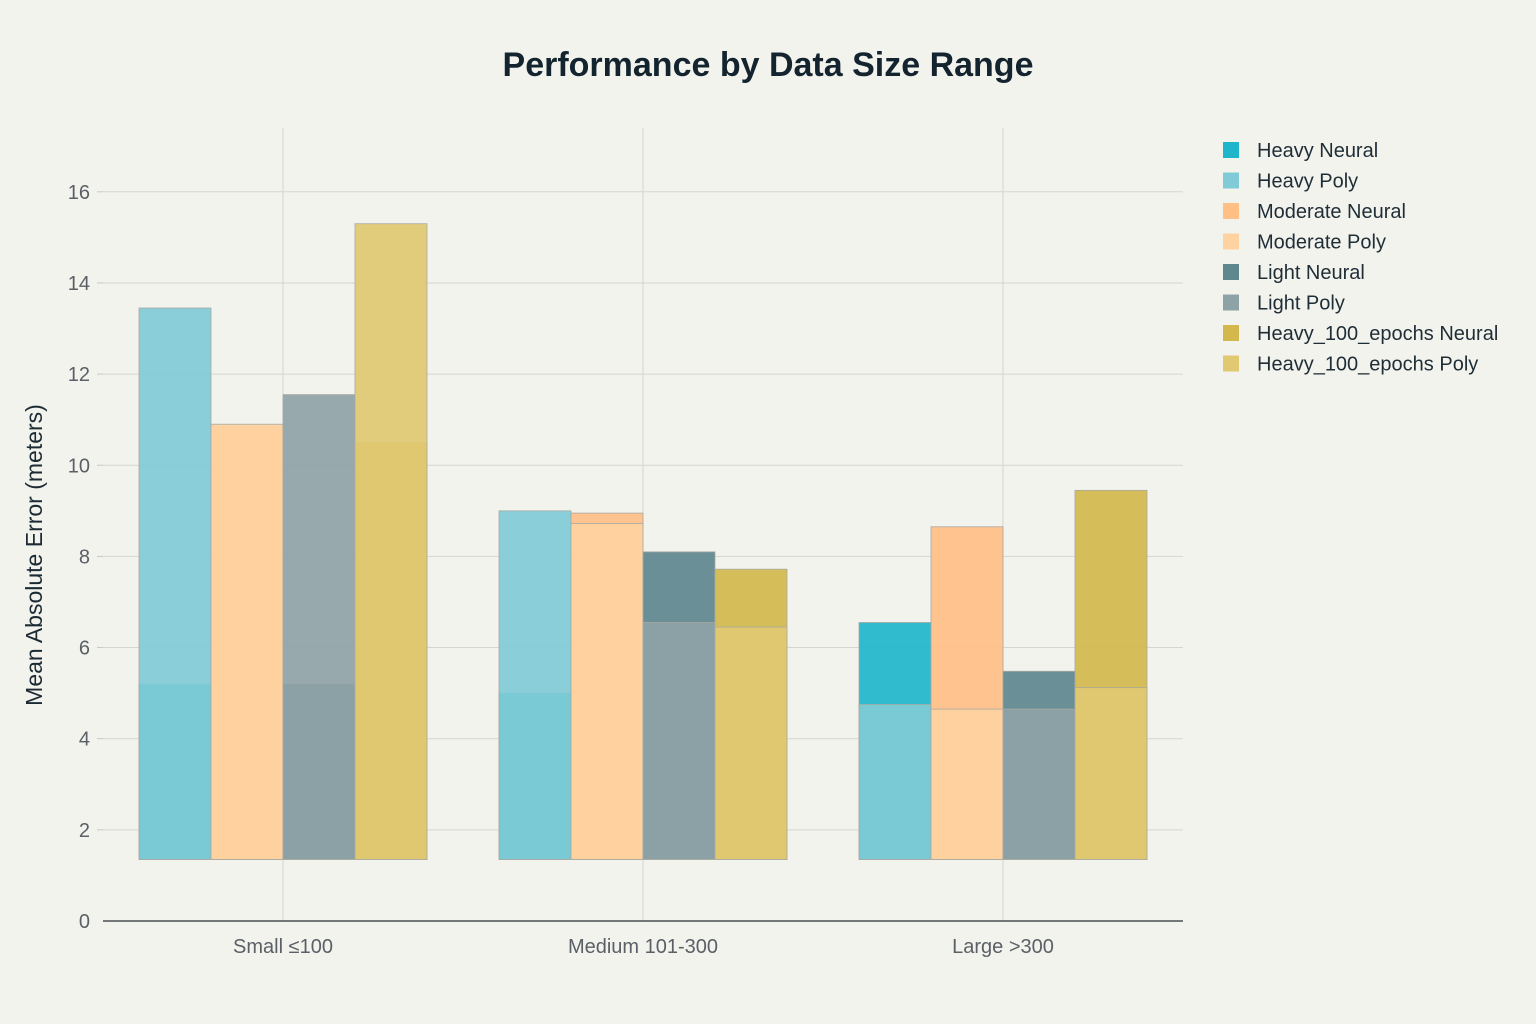 The height and width of the screenshot is (1024, 1536). Describe the element at coordinates (768, 65) in the screenshot. I see `chart-title: Performance by Data Size Range` at that location.